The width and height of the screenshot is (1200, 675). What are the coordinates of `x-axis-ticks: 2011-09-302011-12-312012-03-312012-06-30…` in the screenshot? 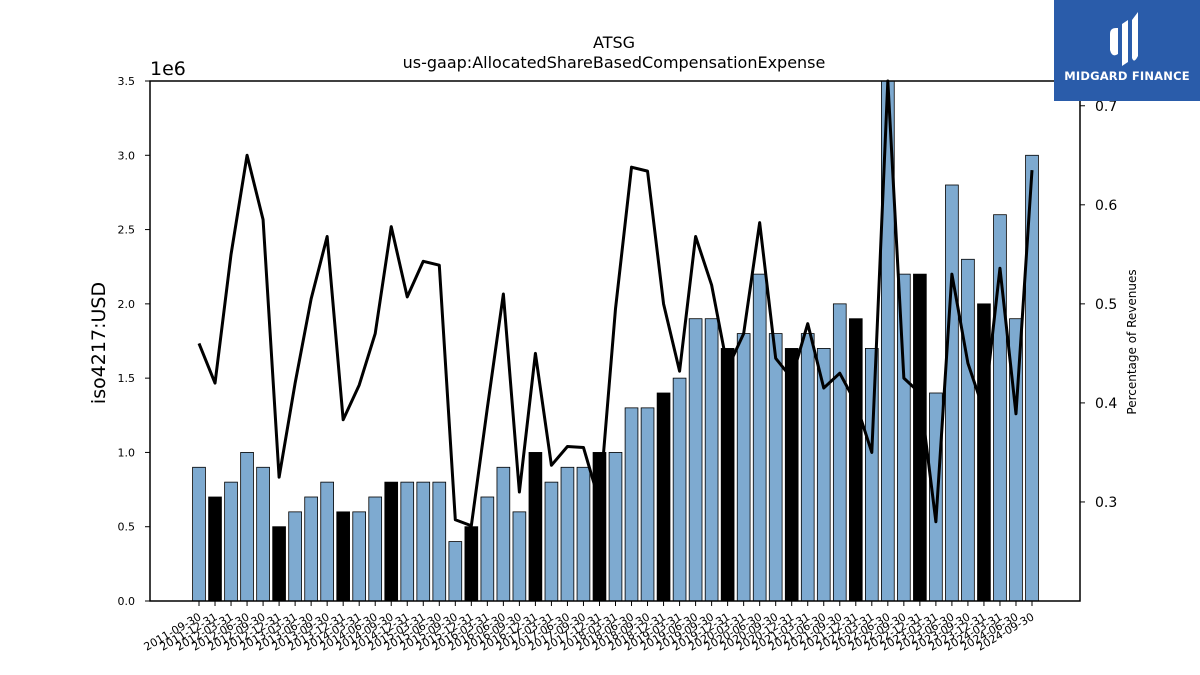 It's located at (589, 627).